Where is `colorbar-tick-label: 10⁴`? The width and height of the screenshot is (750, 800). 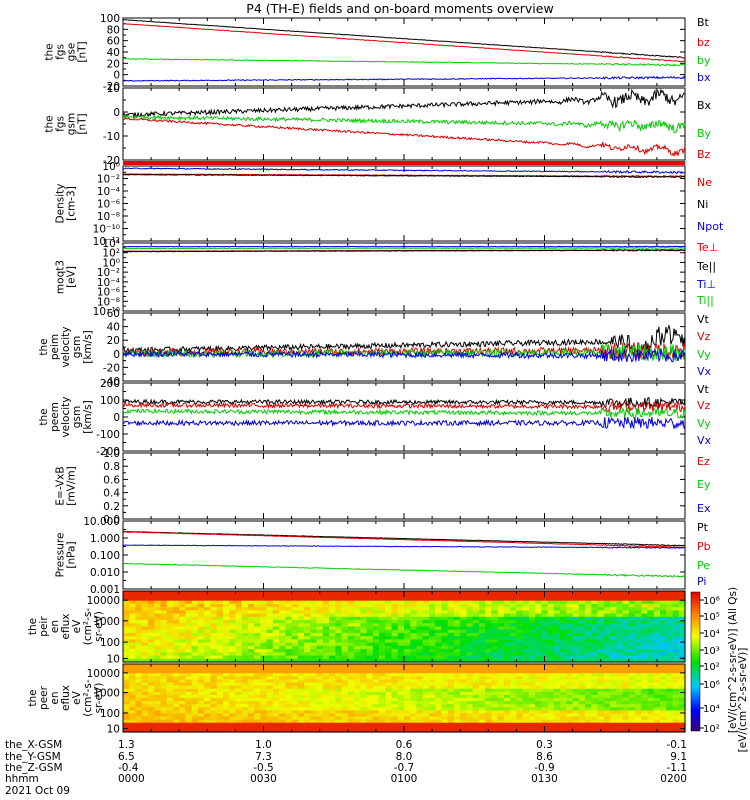 colorbar-tick-label: 10⁴ is located at coordinates (711, 634).